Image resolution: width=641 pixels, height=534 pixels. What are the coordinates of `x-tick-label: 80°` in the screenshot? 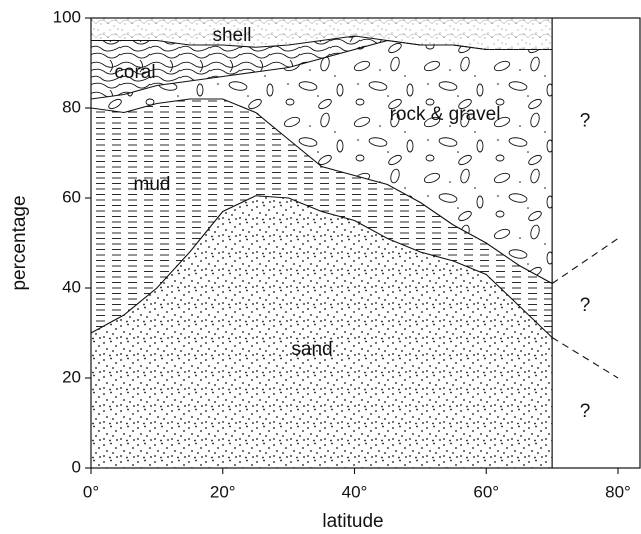 It's located at (618, 491).